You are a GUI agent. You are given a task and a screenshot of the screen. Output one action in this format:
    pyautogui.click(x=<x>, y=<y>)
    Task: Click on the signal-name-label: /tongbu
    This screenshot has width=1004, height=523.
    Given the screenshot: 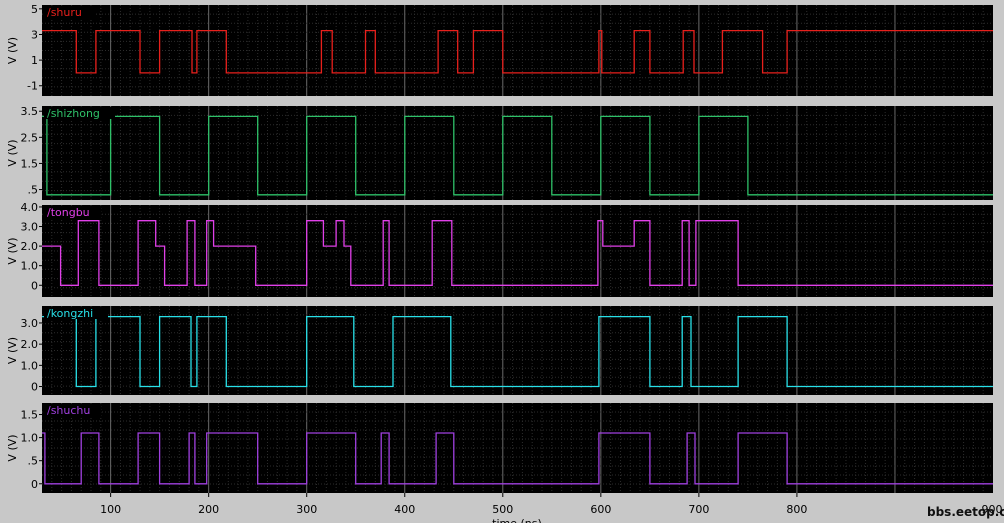 What is the action you would take?
    pyautogui.click(x=68, y=212)
    